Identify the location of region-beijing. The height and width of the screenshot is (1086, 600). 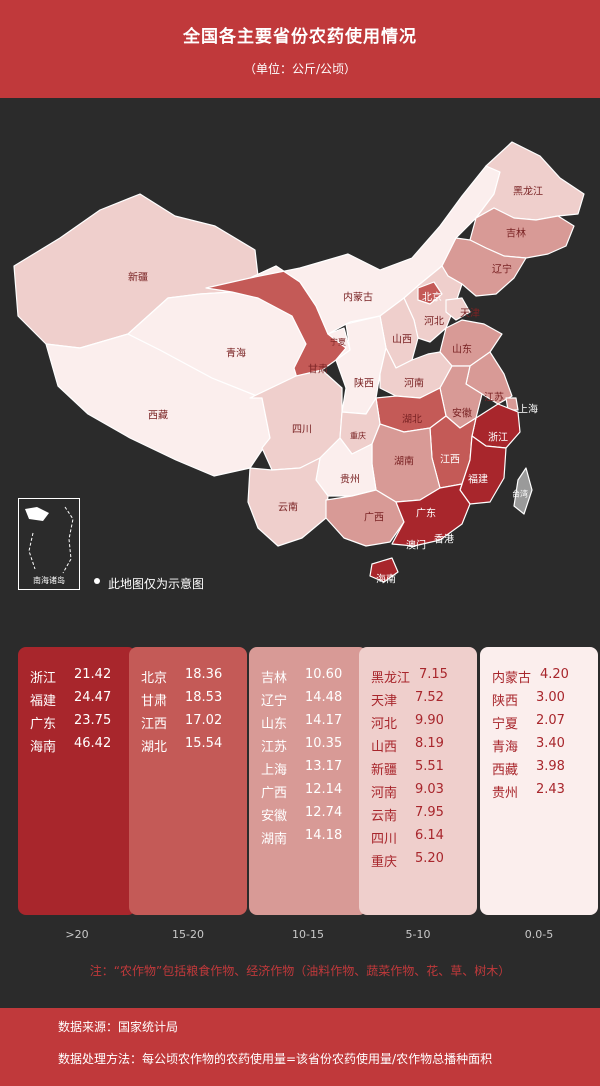
(430, 293).